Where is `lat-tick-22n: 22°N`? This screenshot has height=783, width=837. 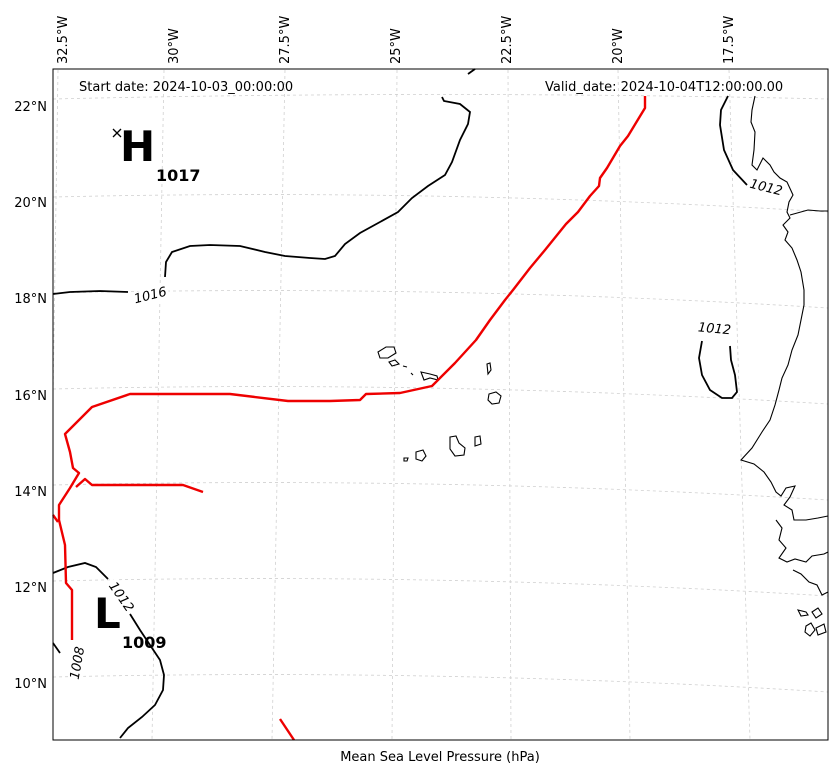 lat-tick-22n: 22°N is located at coordinates (30, 107).